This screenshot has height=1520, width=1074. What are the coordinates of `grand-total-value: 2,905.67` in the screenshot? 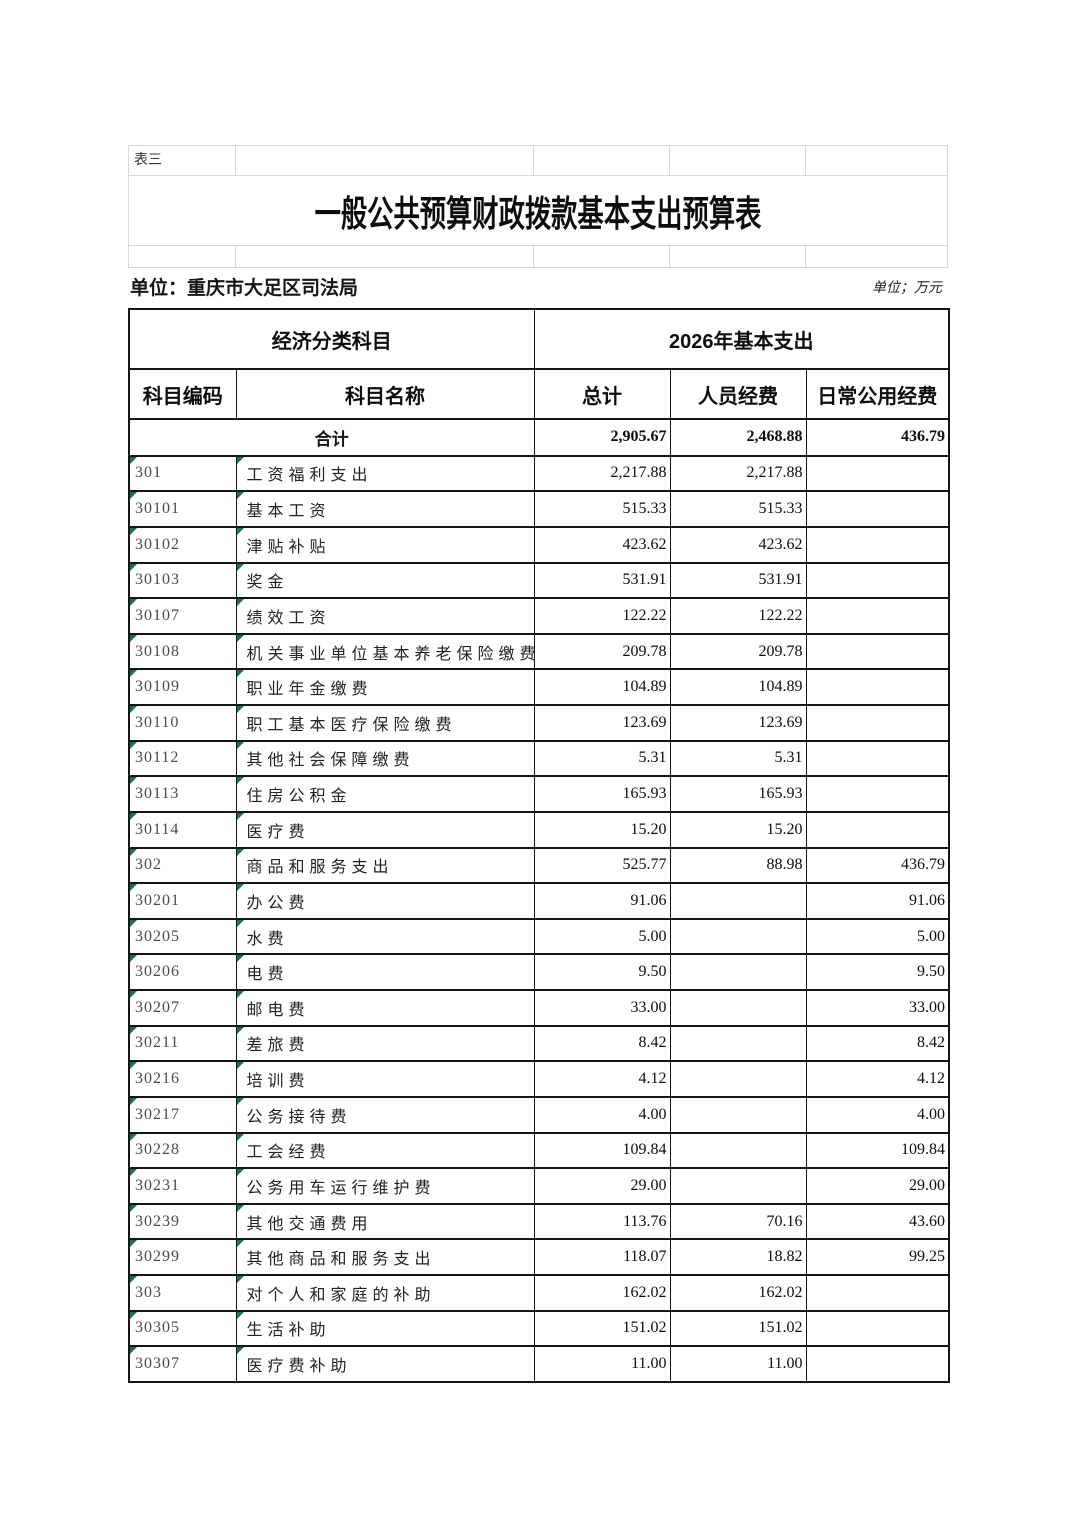 It's located at (602, 437).